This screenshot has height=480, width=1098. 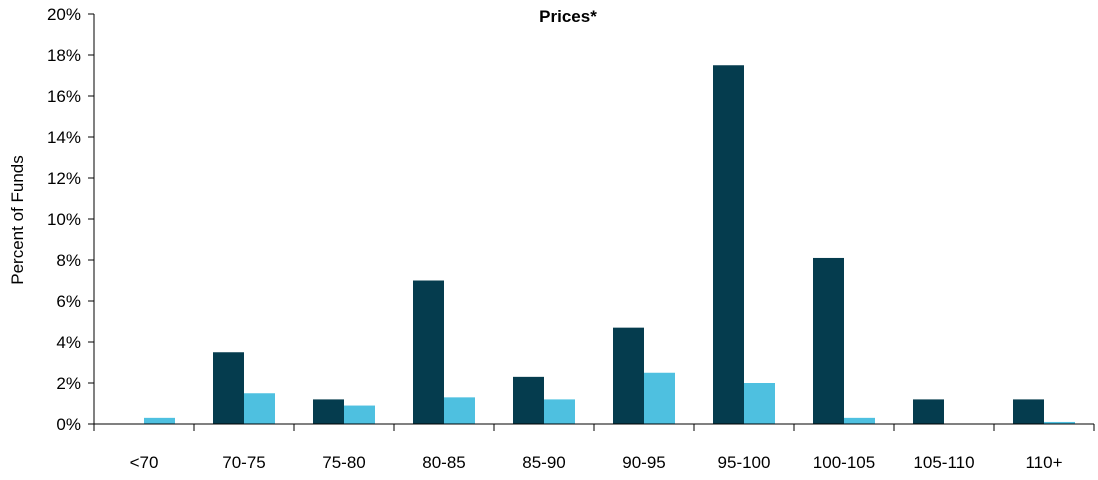 What do you see at coordinates (64, 96) in the screenshot?
I see `y-tick-label: 16%` at bounding box center [64, 96].